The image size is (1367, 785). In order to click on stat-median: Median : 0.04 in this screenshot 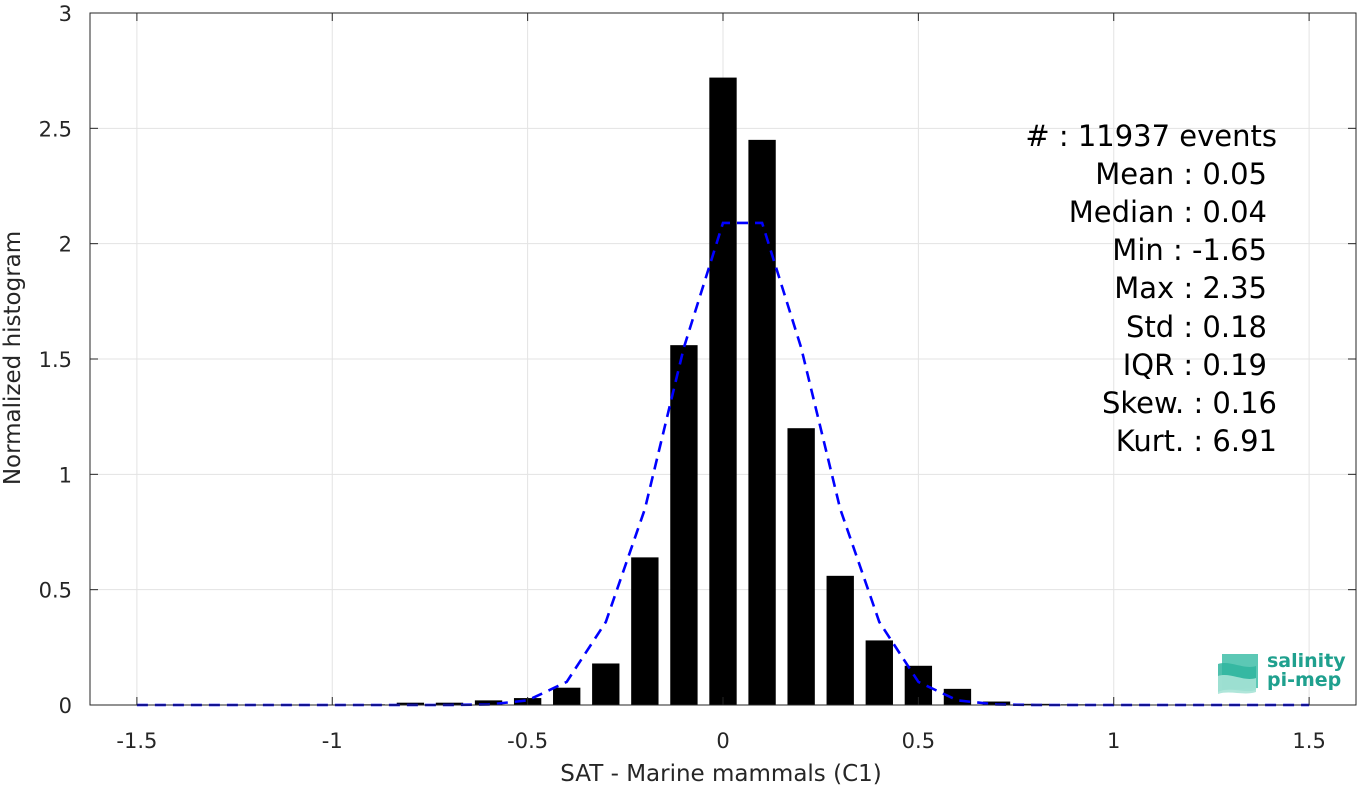, I will do `click(1168, 212)`.